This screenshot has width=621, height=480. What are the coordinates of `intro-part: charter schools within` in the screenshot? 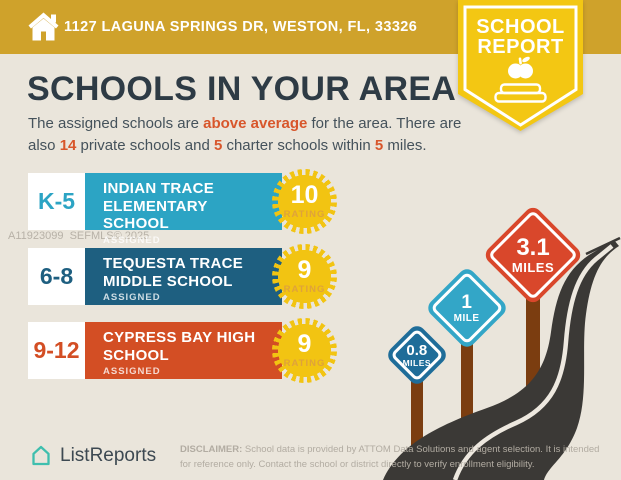 It's located at (298, 145).